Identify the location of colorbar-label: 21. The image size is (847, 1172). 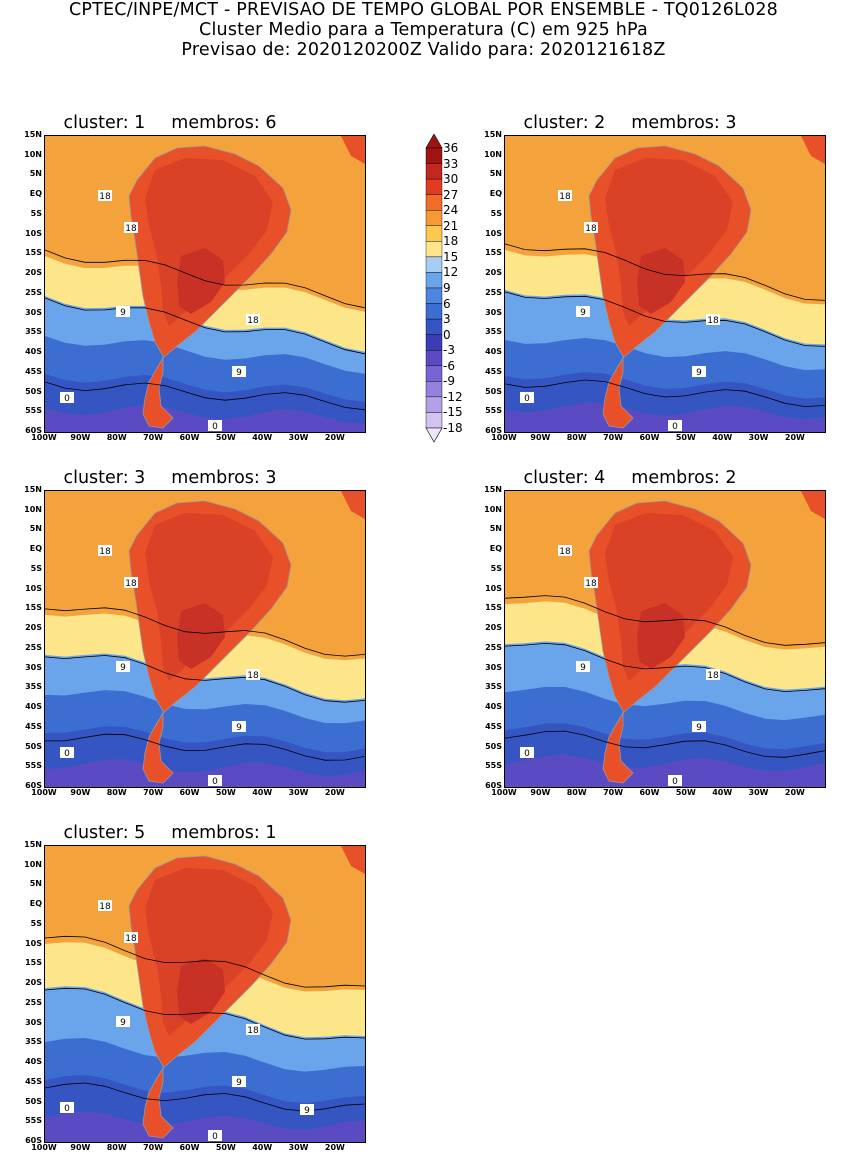
(451, 225).